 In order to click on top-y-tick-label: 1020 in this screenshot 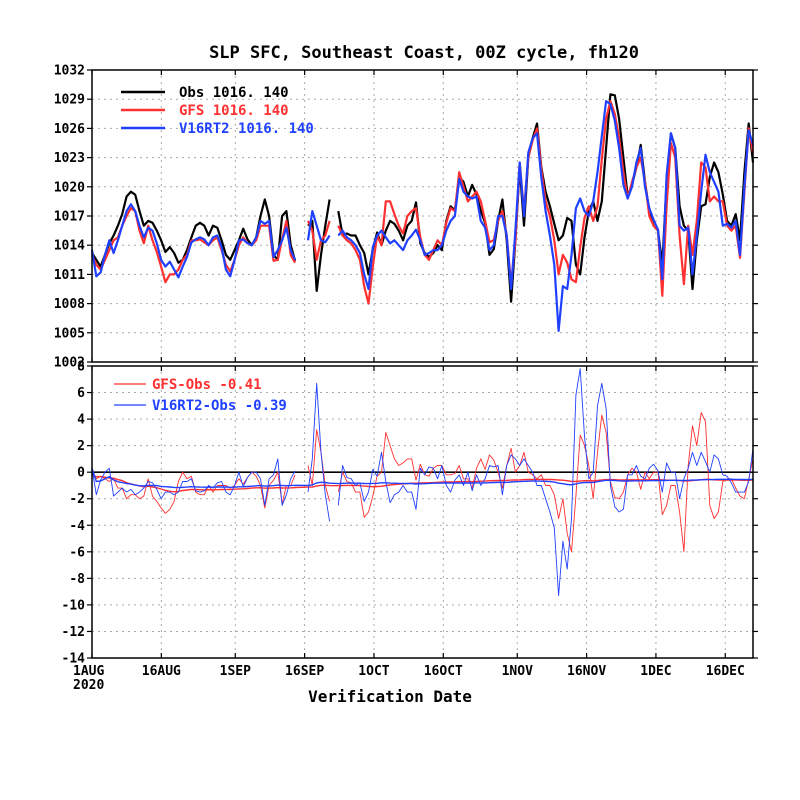, I will do `click(69, 187)`.